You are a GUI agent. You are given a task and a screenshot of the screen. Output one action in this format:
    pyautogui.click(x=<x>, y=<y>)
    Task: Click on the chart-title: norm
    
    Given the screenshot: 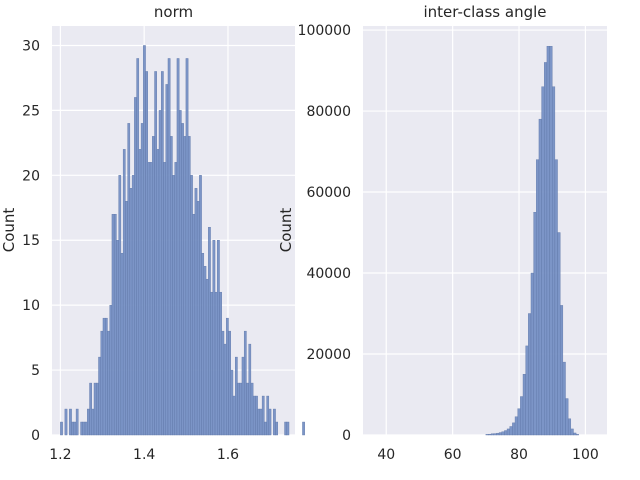 What is the action you would take?
    pyautogui.click(x=173, y=12)
    